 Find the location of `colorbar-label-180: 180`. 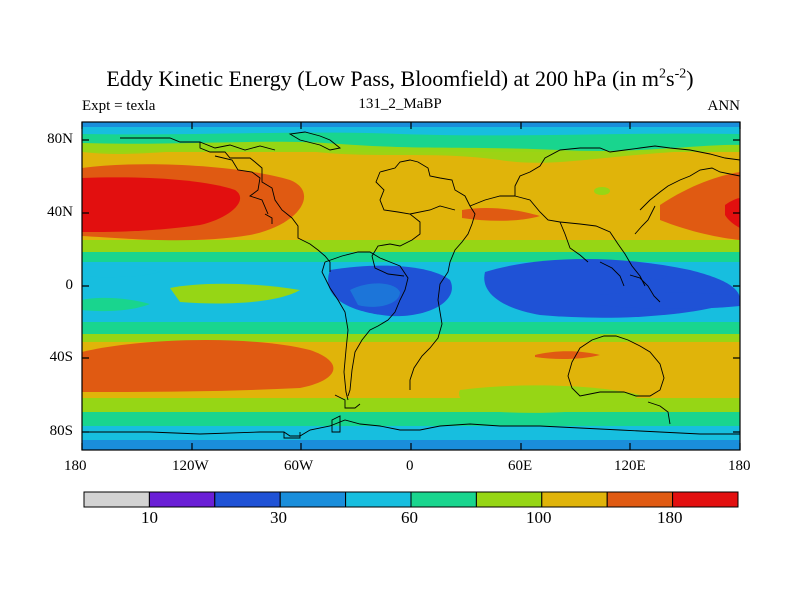

colorbar-label-180: 180 is located at coordinates (670, 517).